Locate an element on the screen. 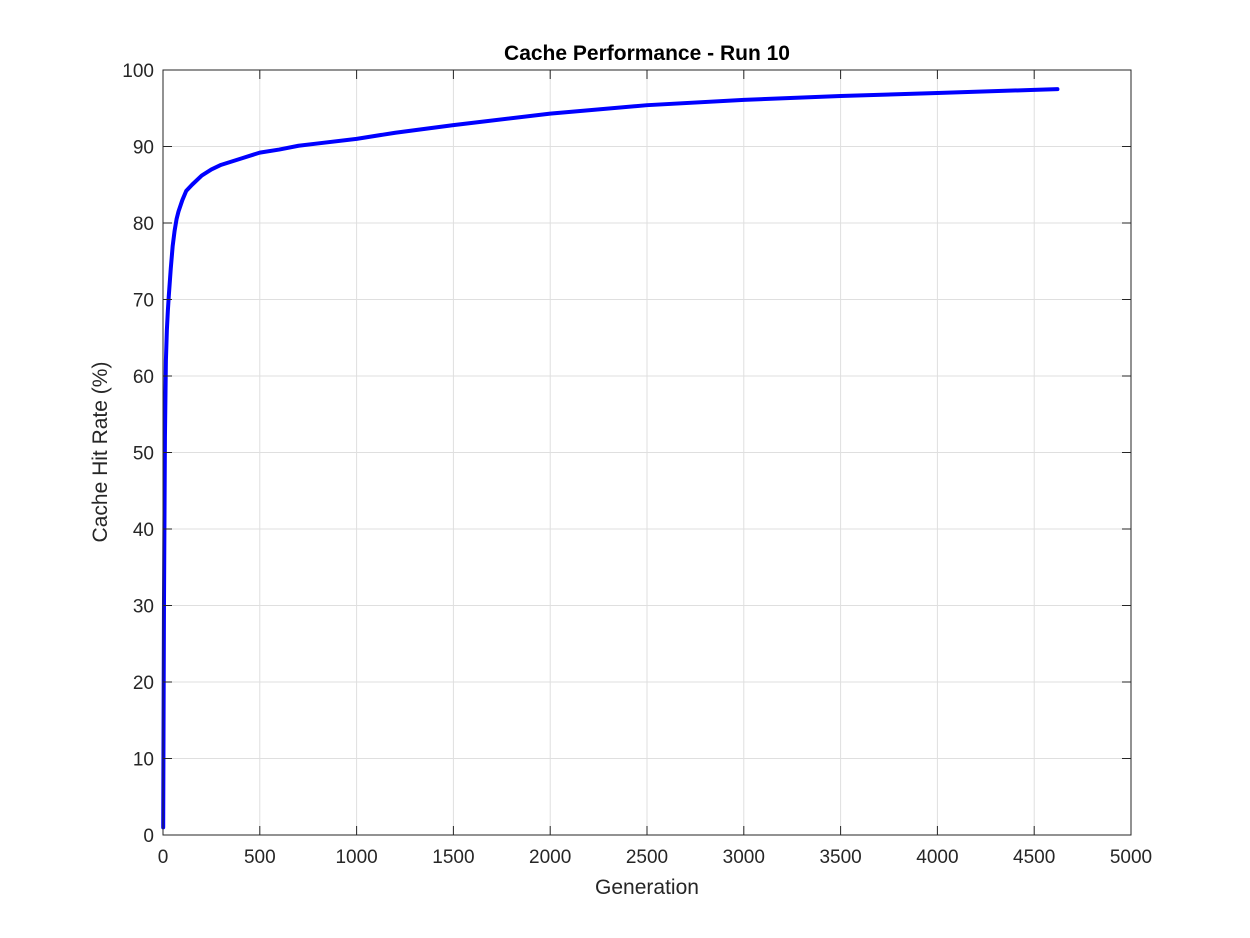 This screenshot has width=1250, height=938. y-tick-label: 30 is located at coordinates (143, 607).